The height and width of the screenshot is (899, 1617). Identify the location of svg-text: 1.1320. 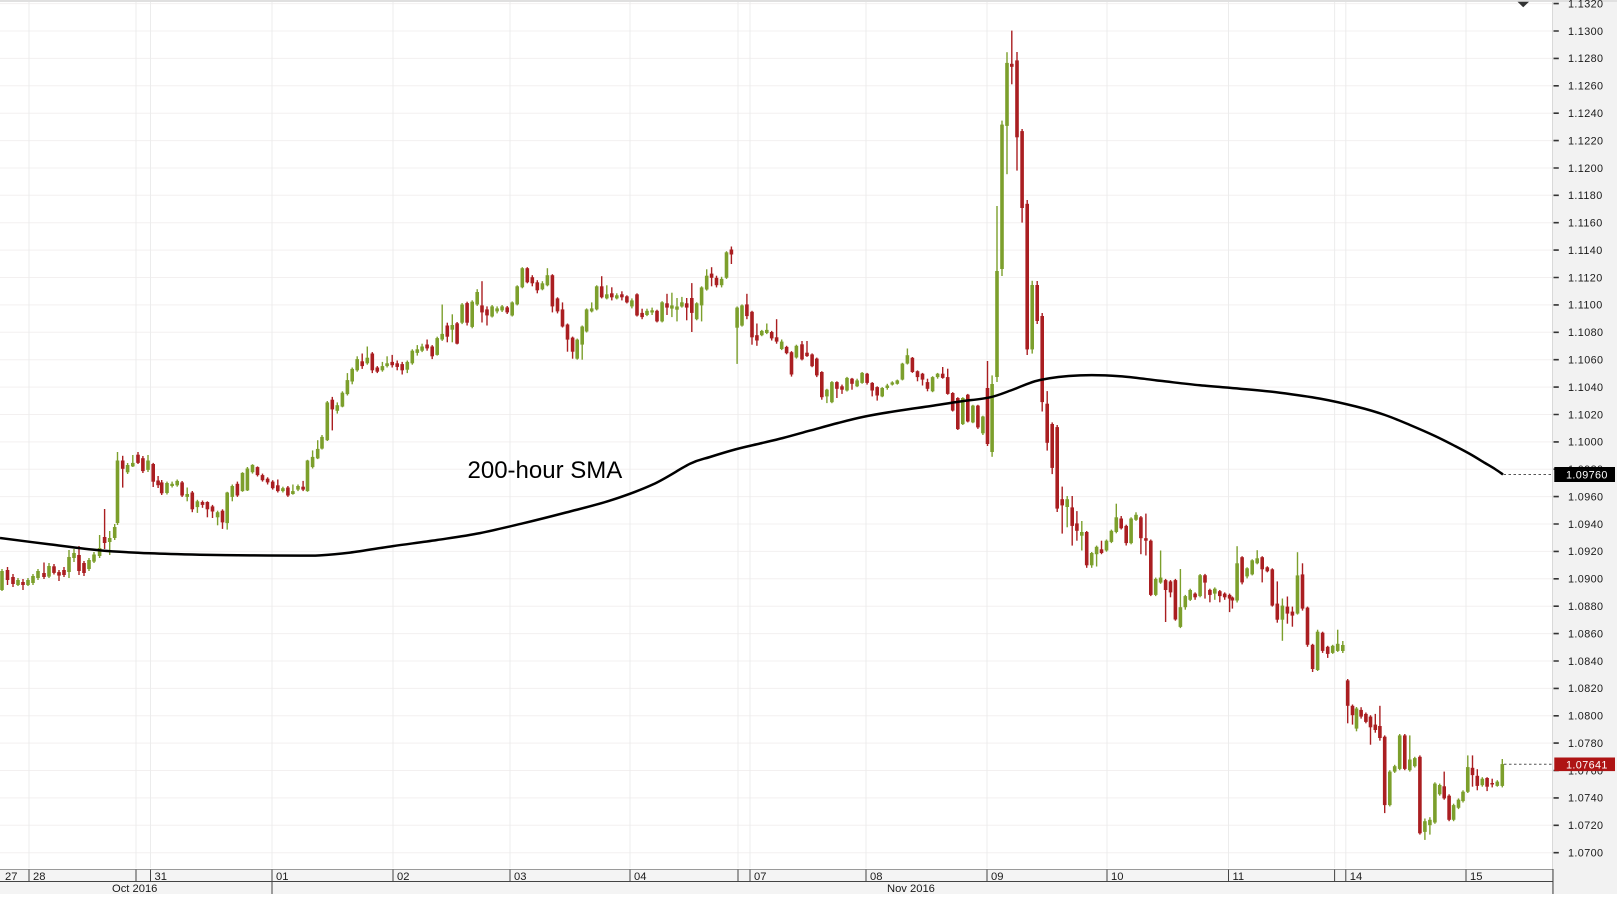
(1585, 5).